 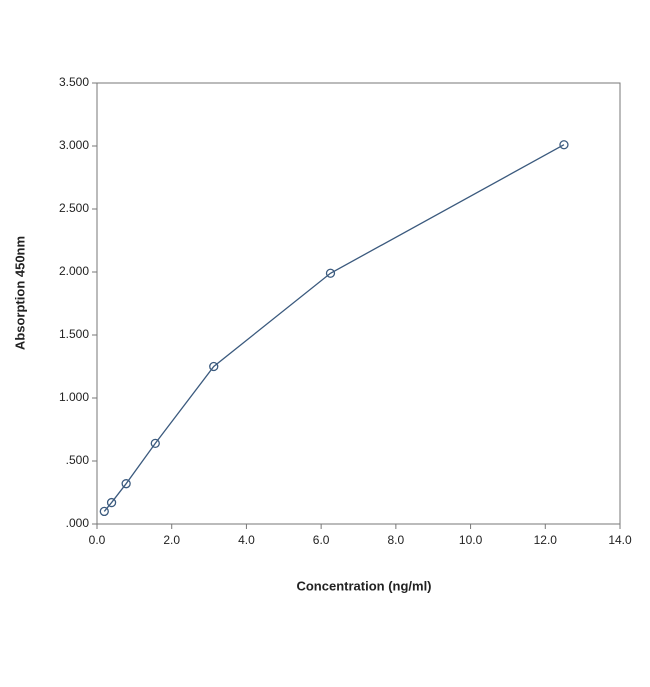 What do you see at coordinates (246, 540) in the screenshot?
I see `x-tick-label: 4.0` at bounding box center [246, 540].